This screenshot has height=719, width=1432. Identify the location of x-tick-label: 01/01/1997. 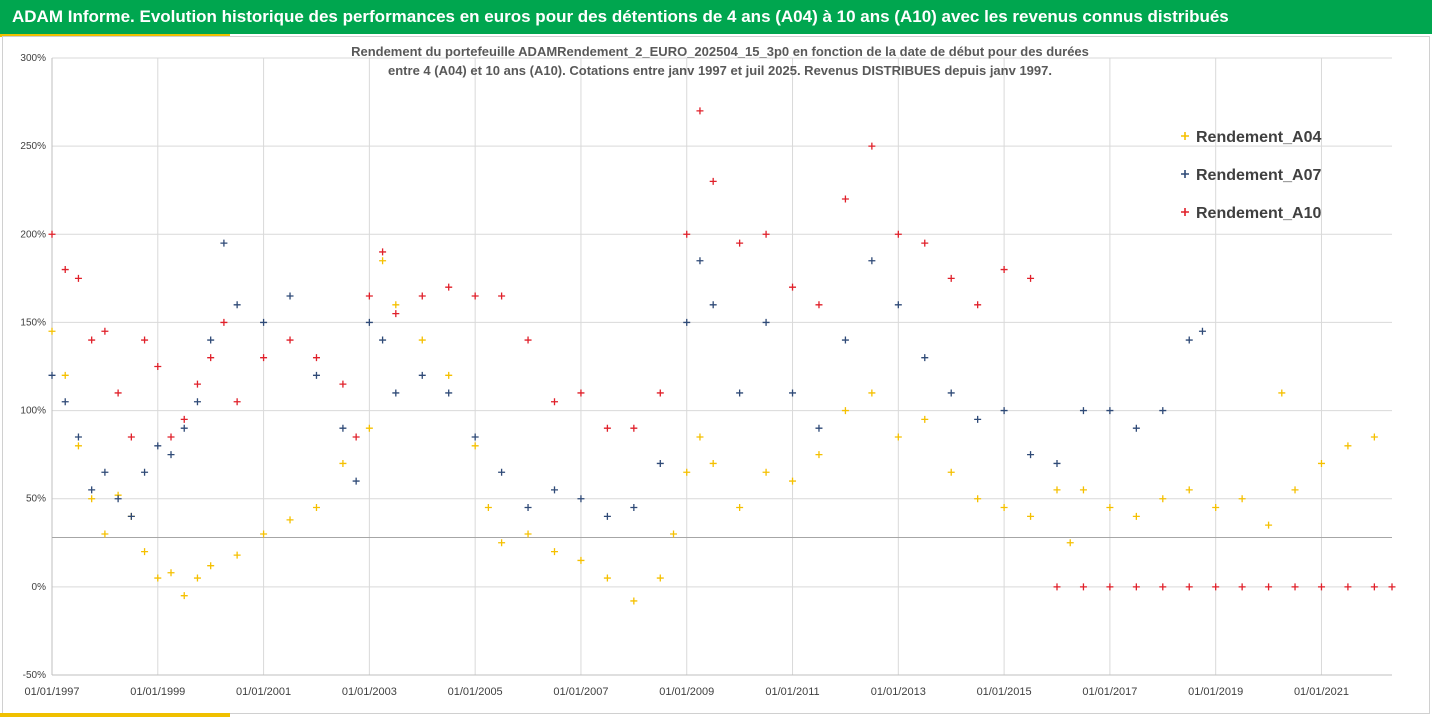
(51, 692).